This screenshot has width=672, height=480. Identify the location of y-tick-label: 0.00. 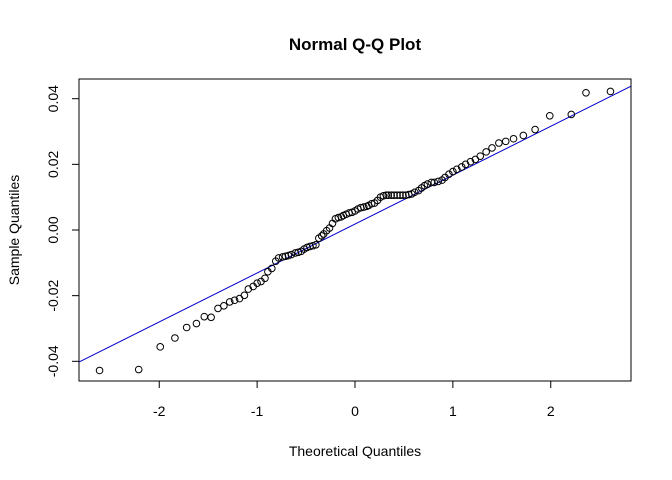
(53, 229).